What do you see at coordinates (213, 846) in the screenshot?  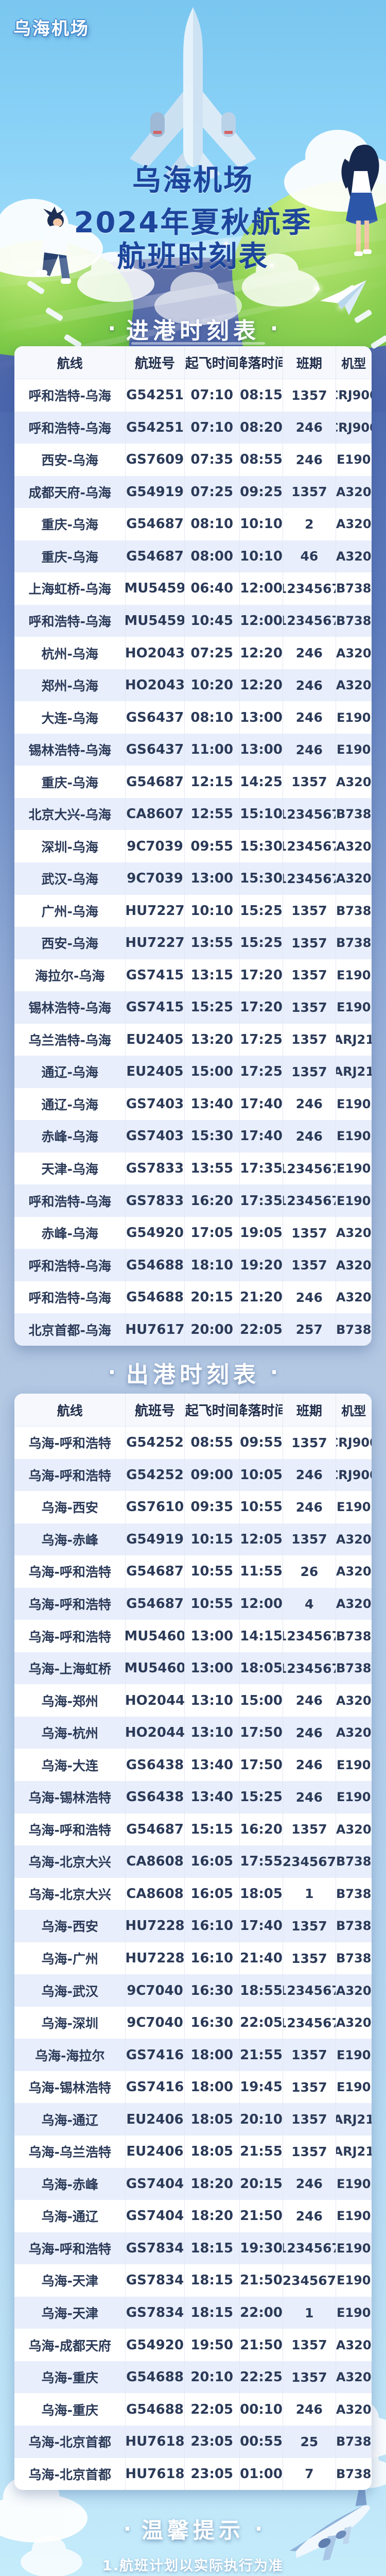 I see `cell-takeoff-time: 09:55` at bounding box center [213, 846].